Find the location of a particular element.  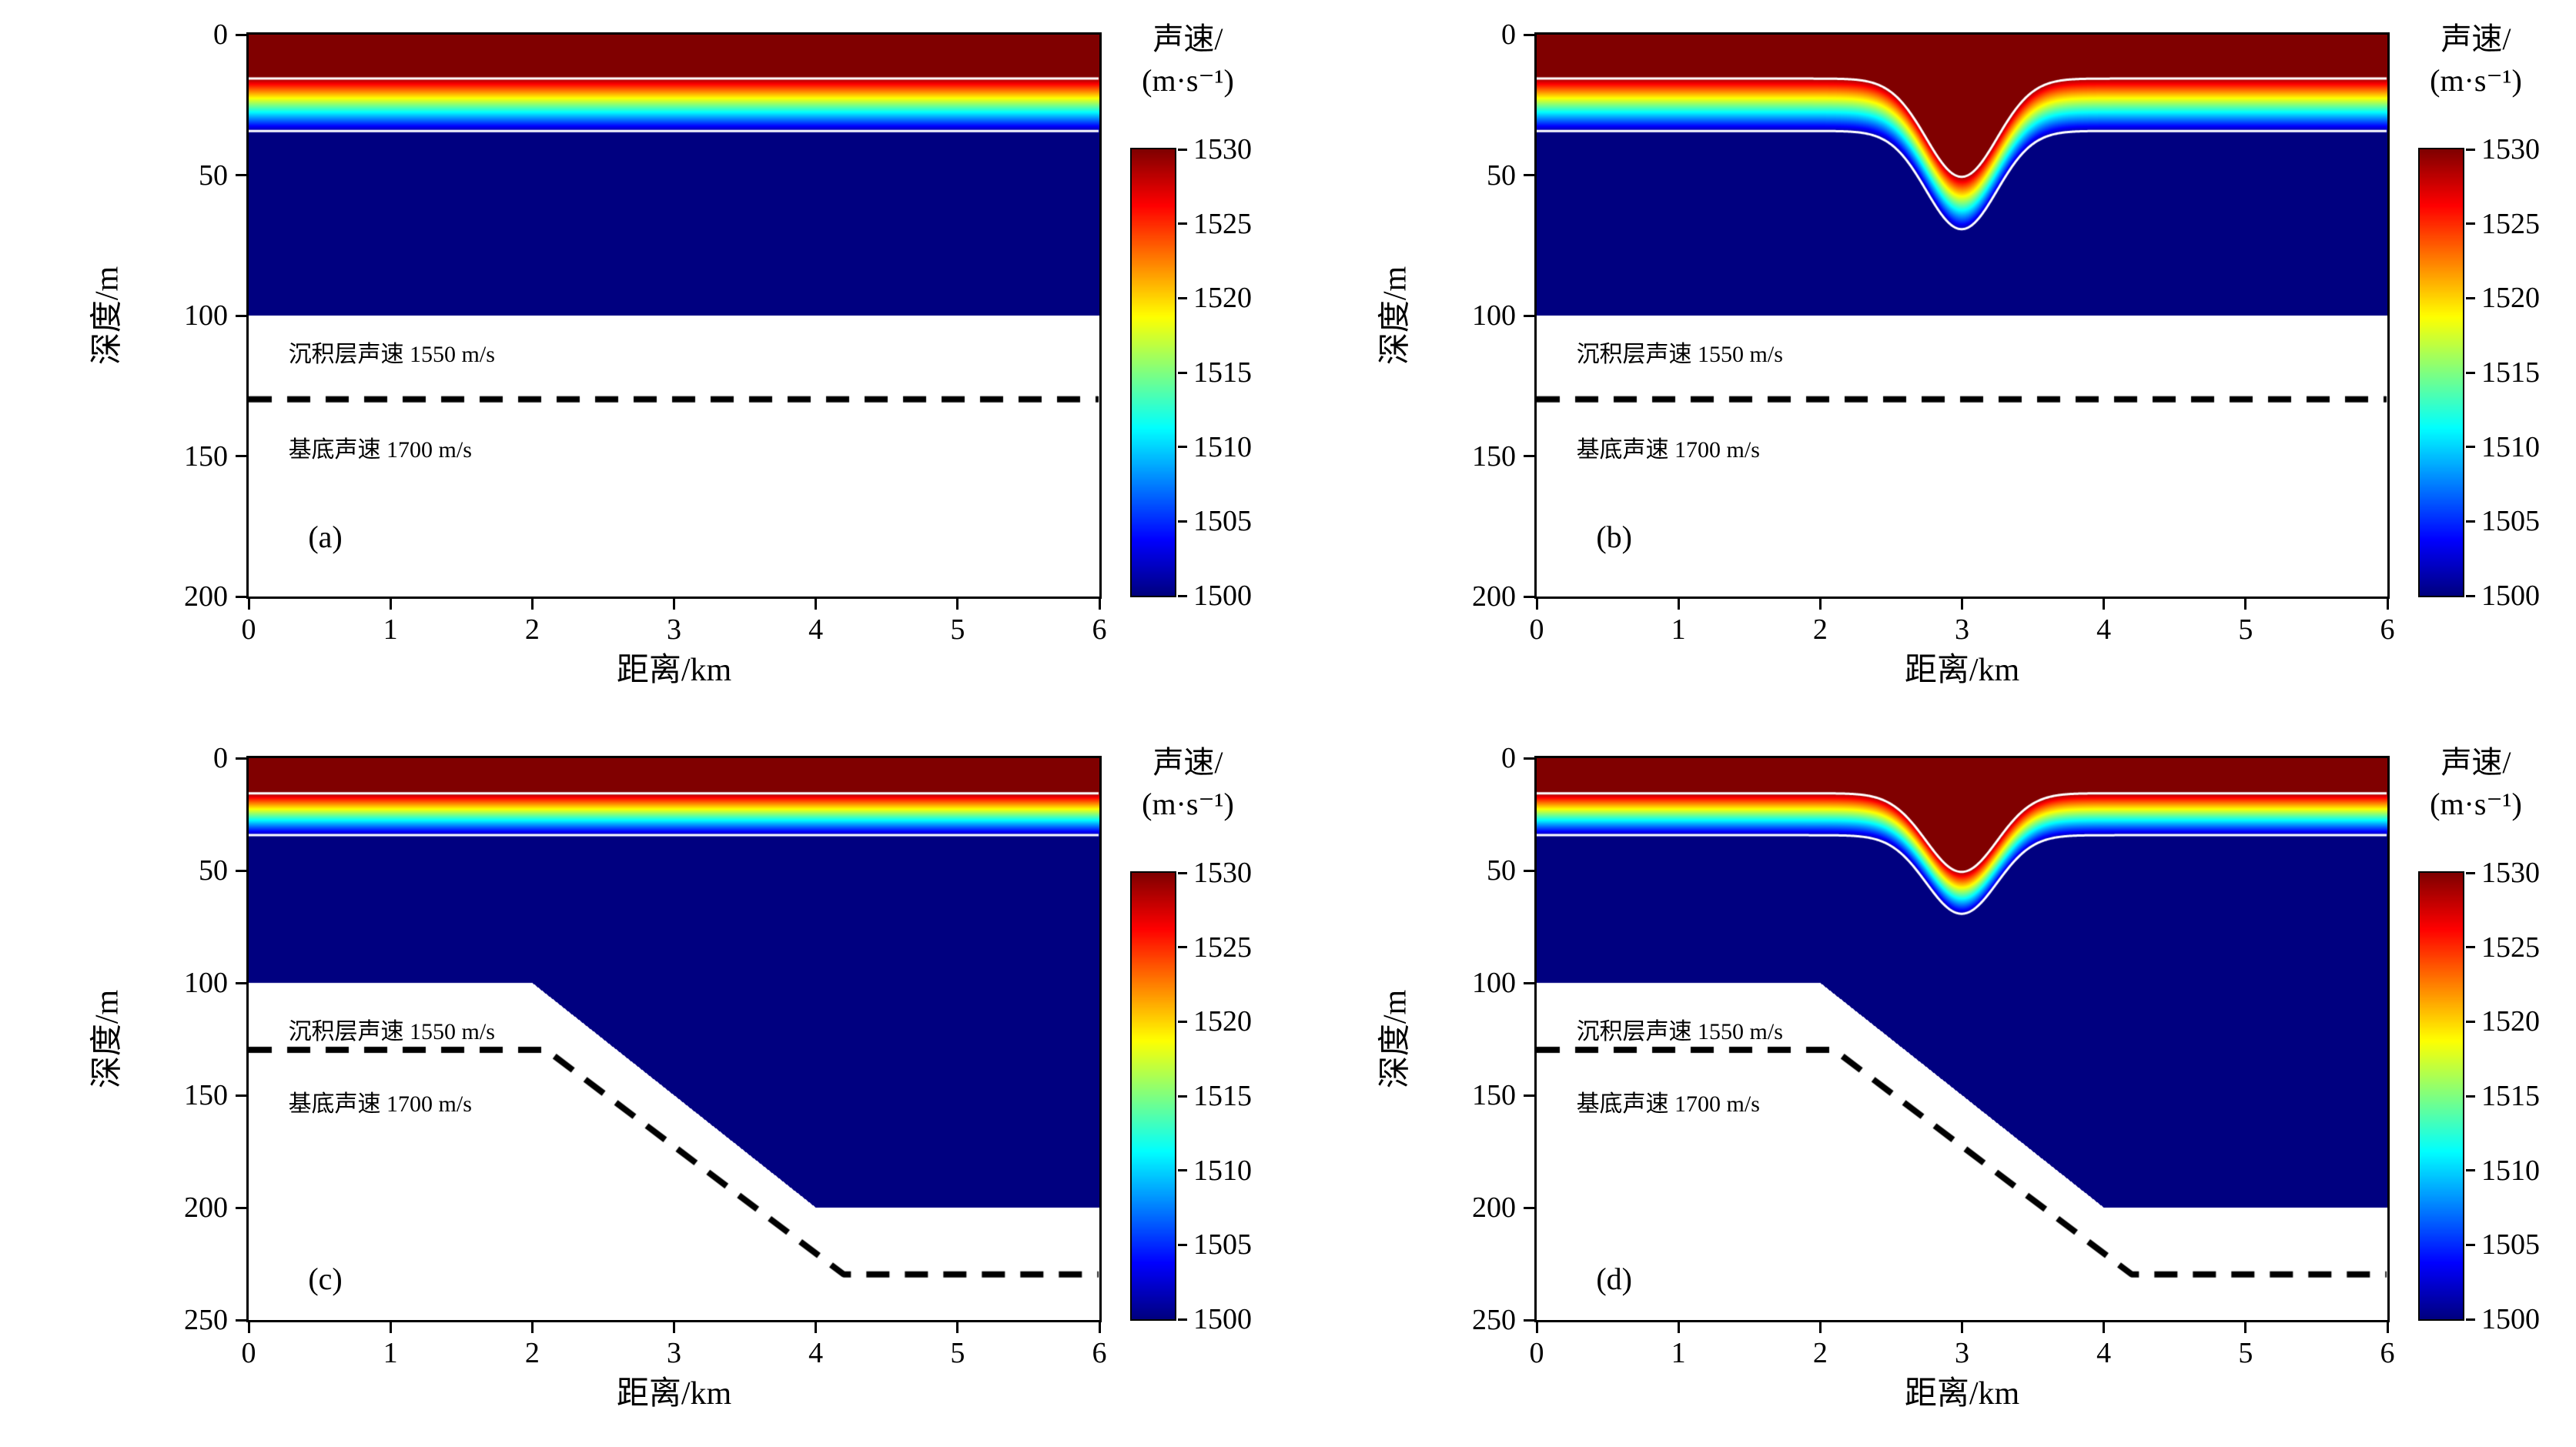

sound-speed-heatmap is located at coordinates (1962, 316).